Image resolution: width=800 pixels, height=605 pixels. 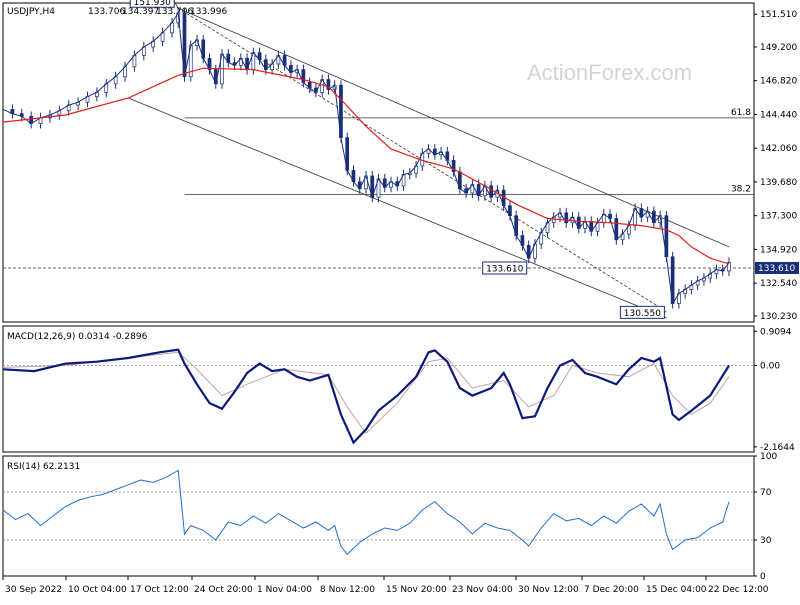 What do you see at coordinates (347, 590) in the screenshot?
I see `x-tick-label: 8 Nov 12:00` at bounding box center [347, 590].